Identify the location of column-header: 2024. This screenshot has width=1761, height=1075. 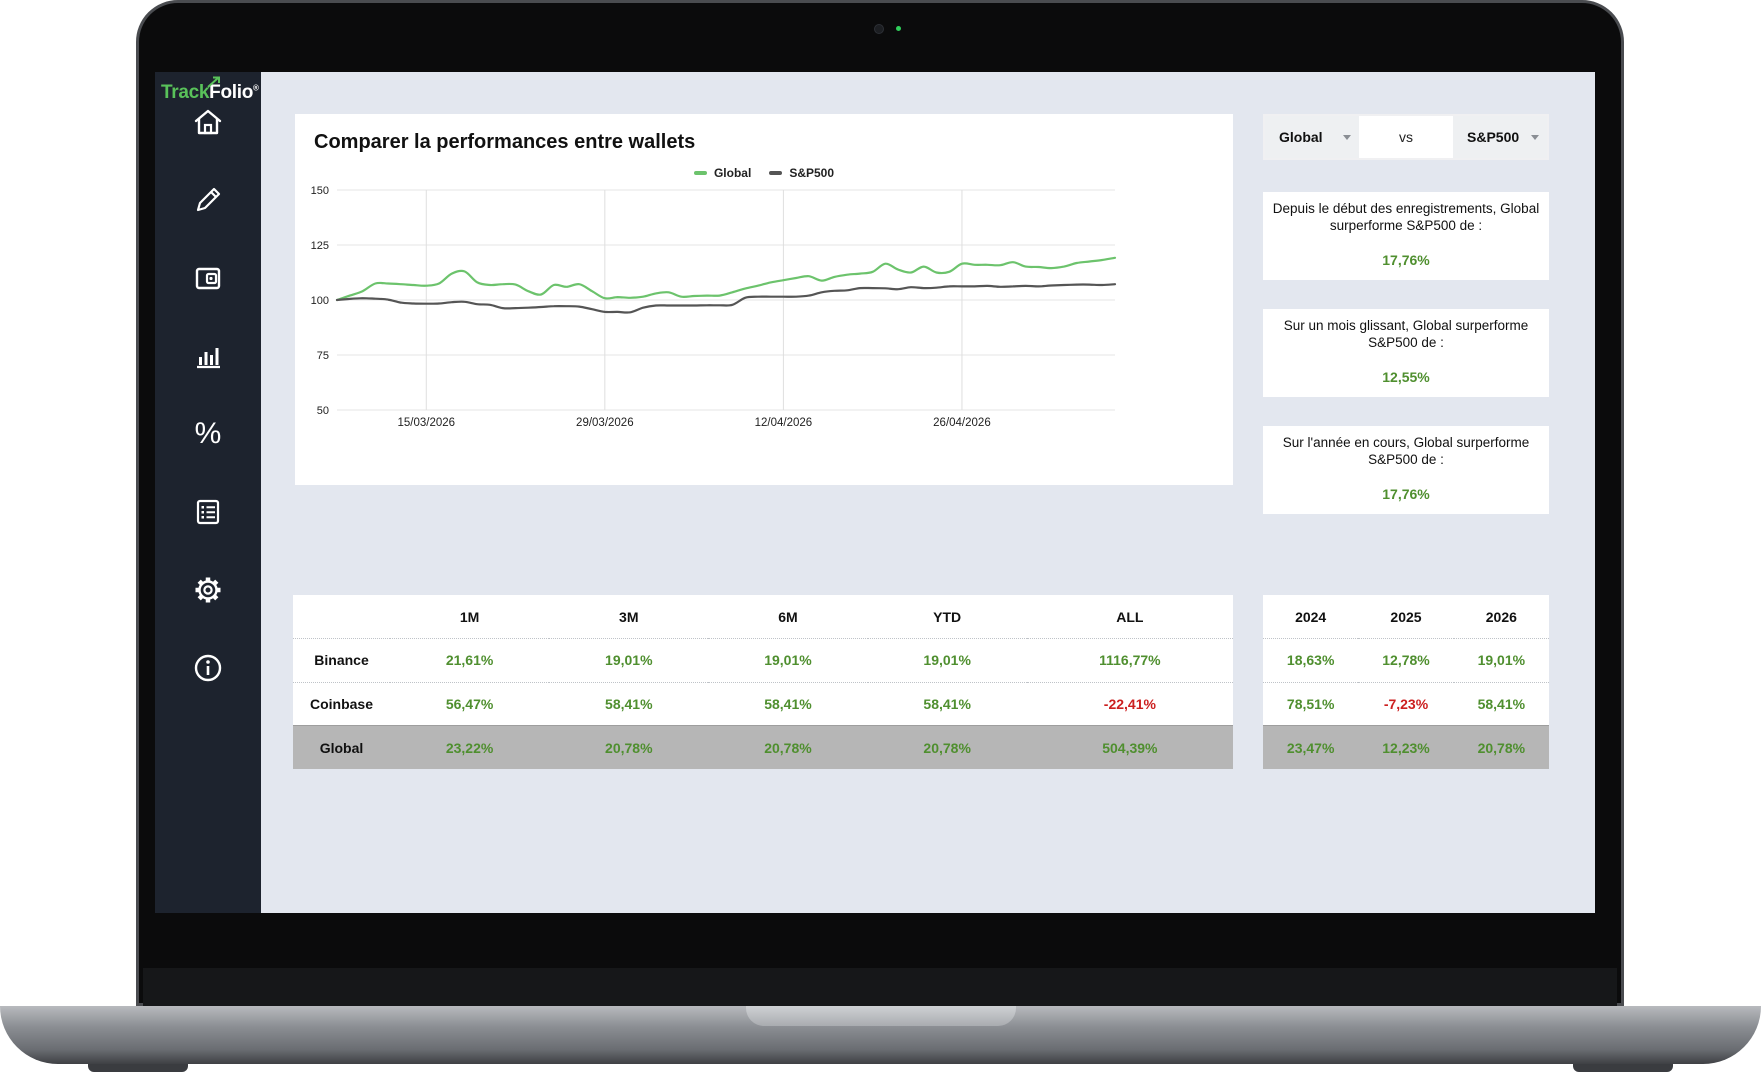
(1311, 616).